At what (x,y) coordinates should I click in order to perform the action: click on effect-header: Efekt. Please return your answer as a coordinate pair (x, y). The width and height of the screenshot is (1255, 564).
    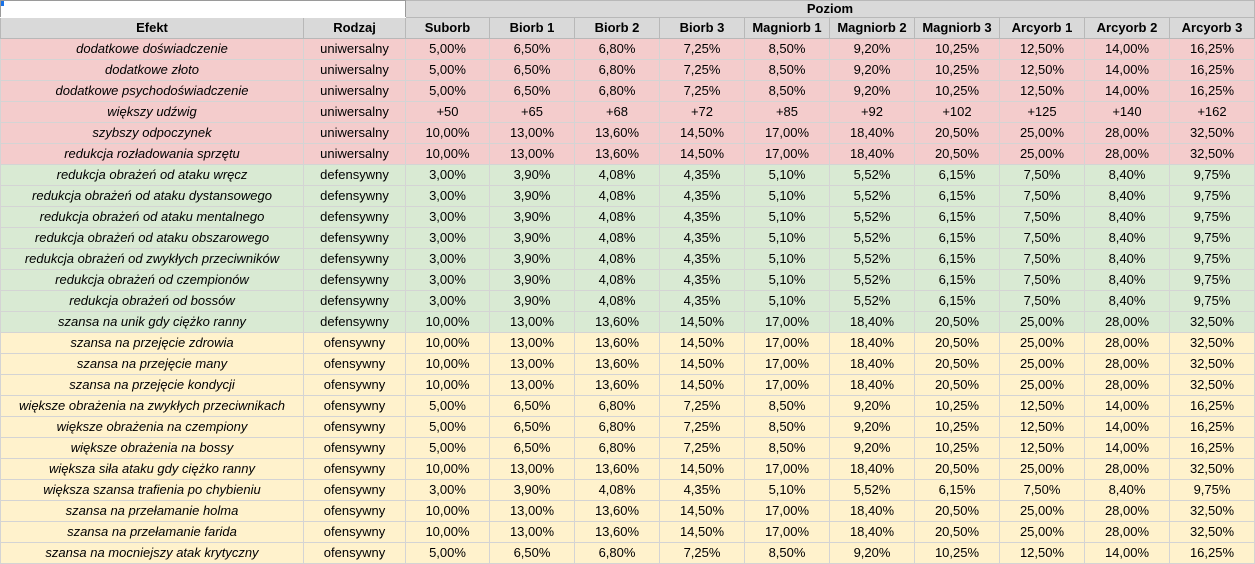
    Looking at the image, I should click on (152, 28).